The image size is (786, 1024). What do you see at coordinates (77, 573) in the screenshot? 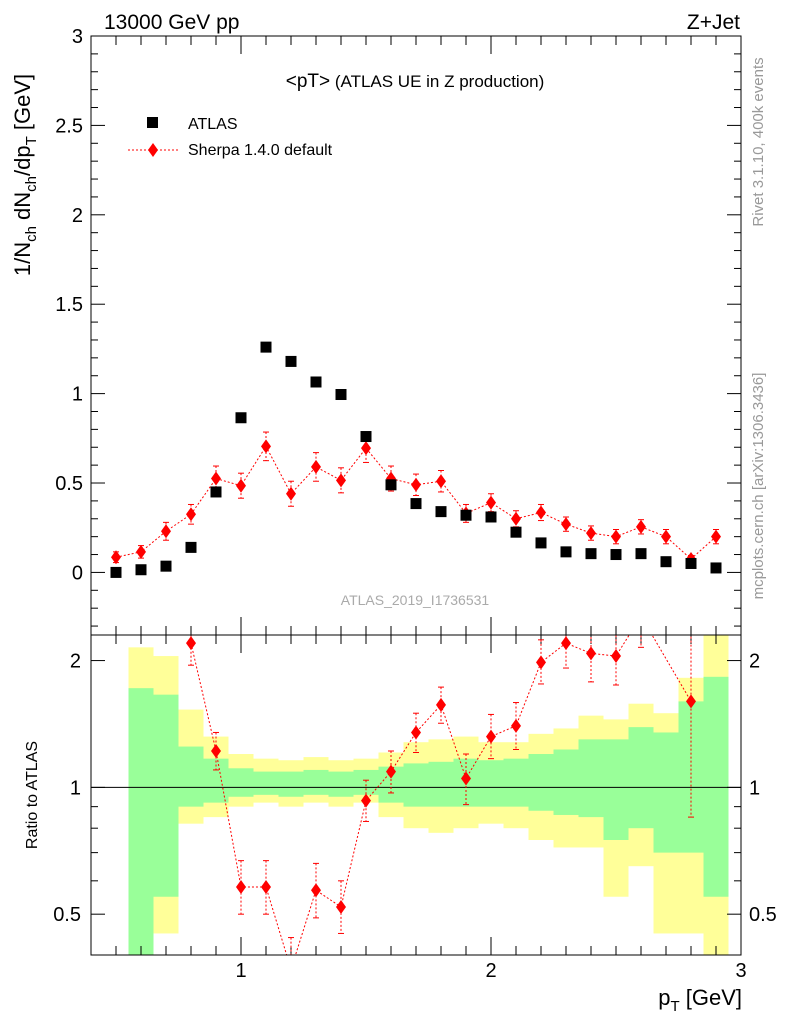
I see `main-y-tick-label: 0` at bounding box center [77, 573].